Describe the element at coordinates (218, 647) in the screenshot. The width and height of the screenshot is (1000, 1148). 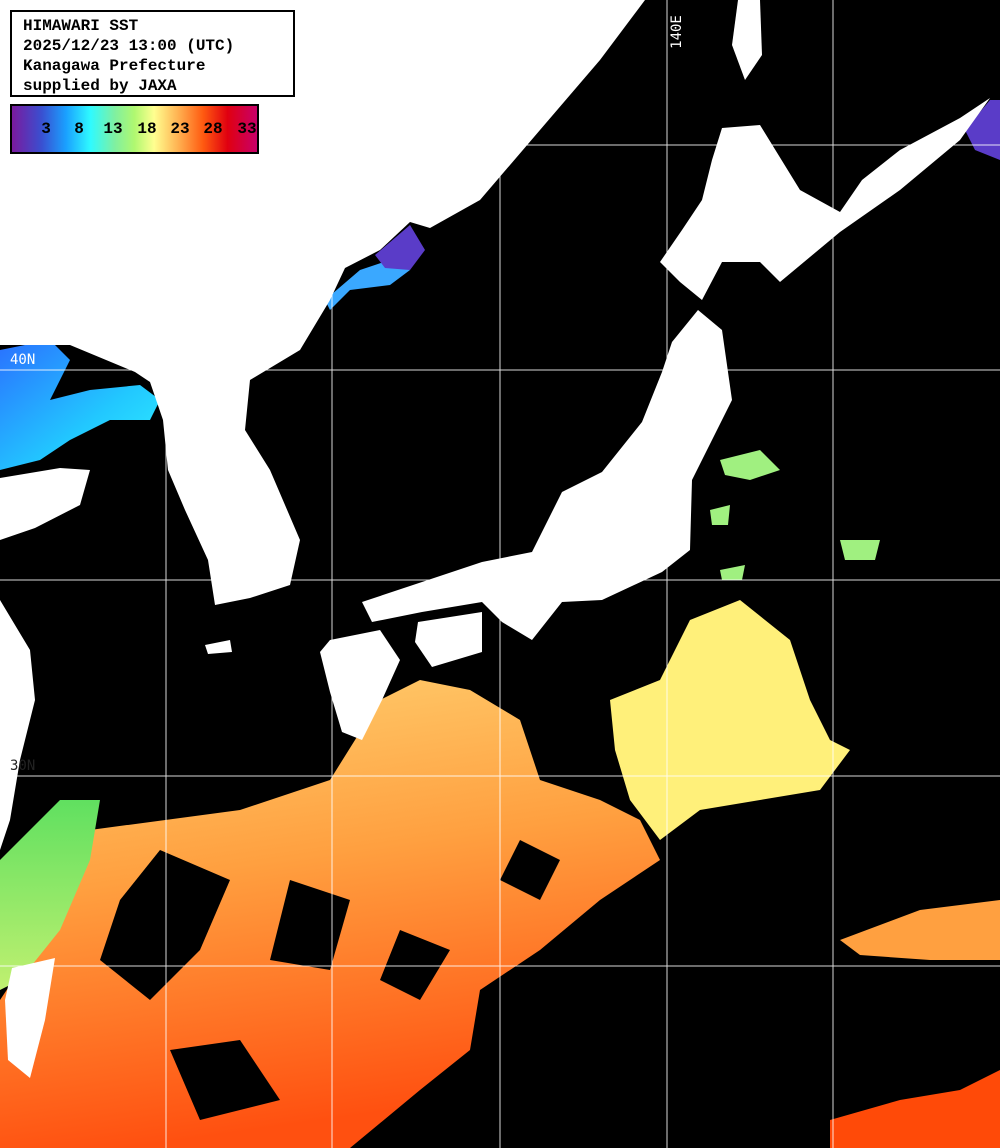
I see `land-jeju` at that location.